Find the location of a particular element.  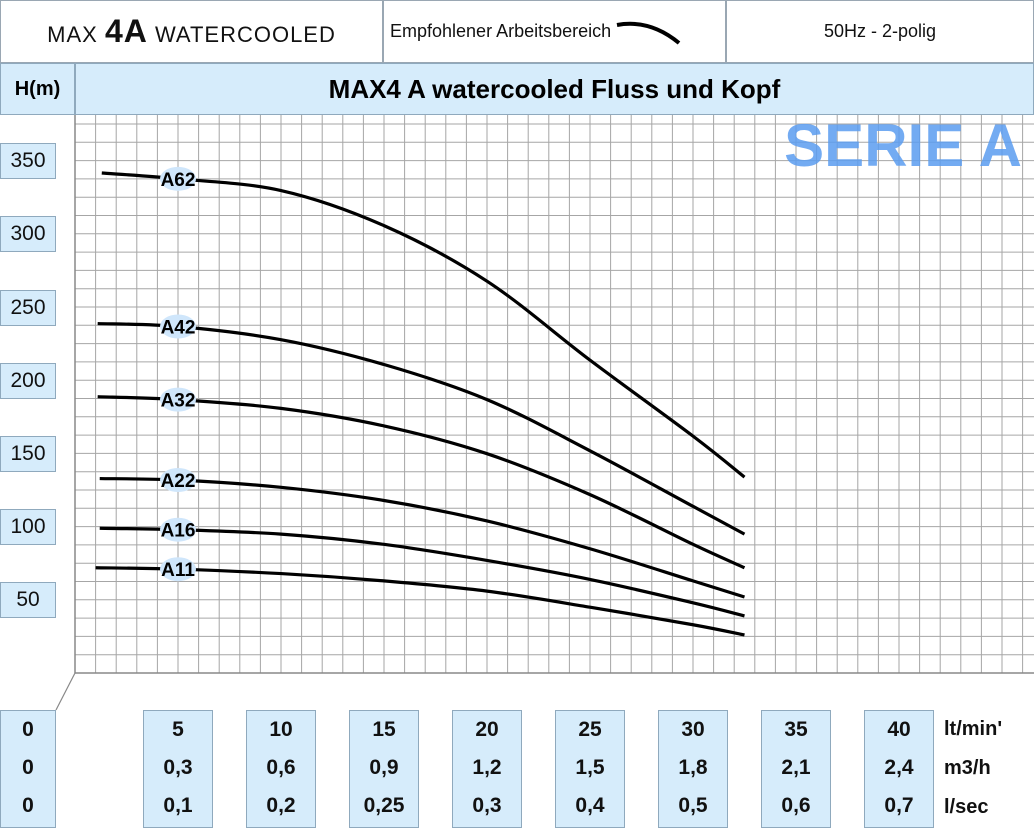

watermark-text: SERIE A is located at coordinates (903, 145).